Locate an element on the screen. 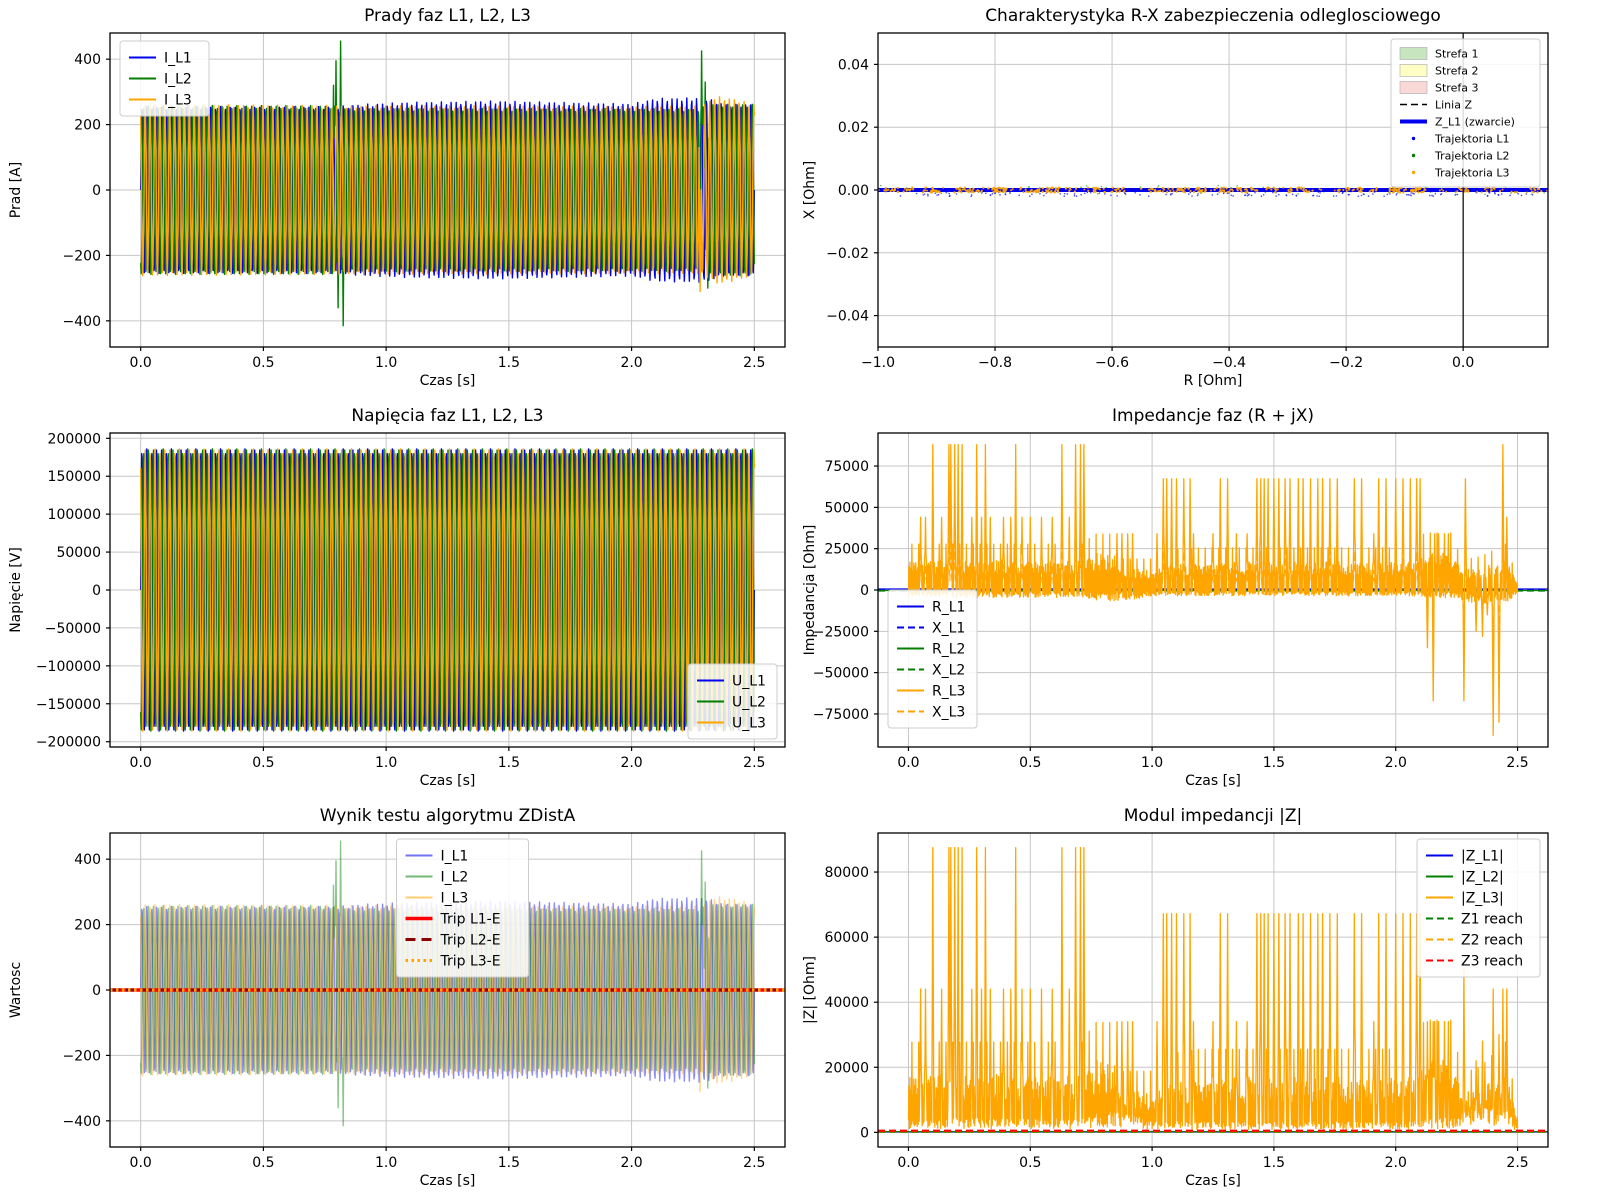  series-U_L1 is located at coordinates (447, 590).